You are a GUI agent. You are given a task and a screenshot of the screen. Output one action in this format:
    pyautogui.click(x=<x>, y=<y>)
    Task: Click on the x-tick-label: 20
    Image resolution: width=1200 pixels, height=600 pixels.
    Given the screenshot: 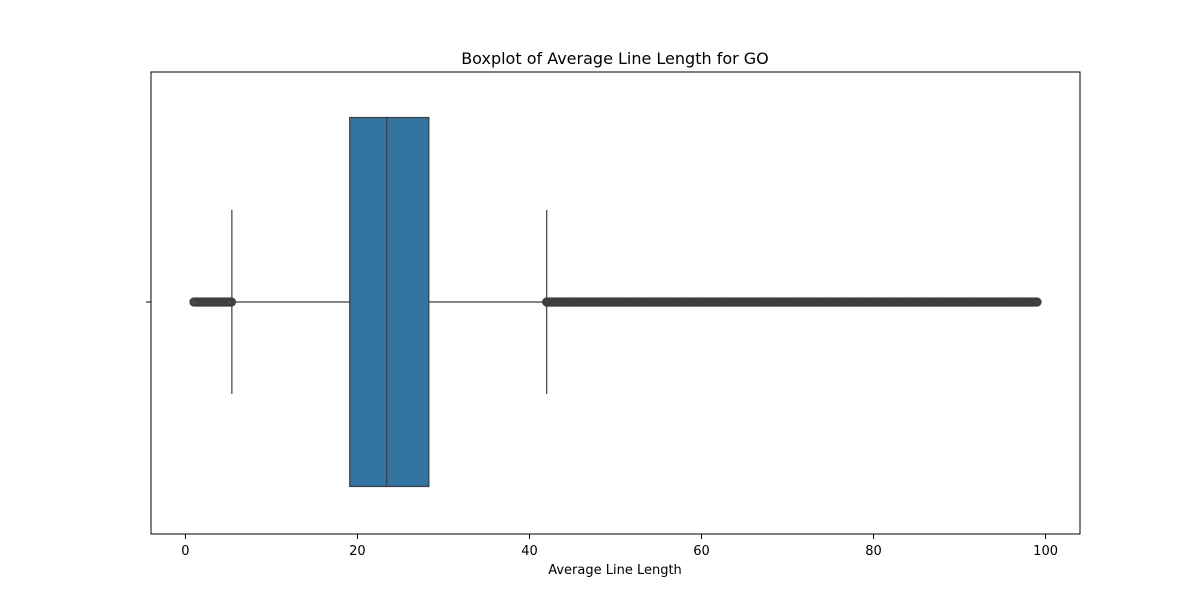 What is the action you would take?
    pyautogui.click(x=357, y=551)
    